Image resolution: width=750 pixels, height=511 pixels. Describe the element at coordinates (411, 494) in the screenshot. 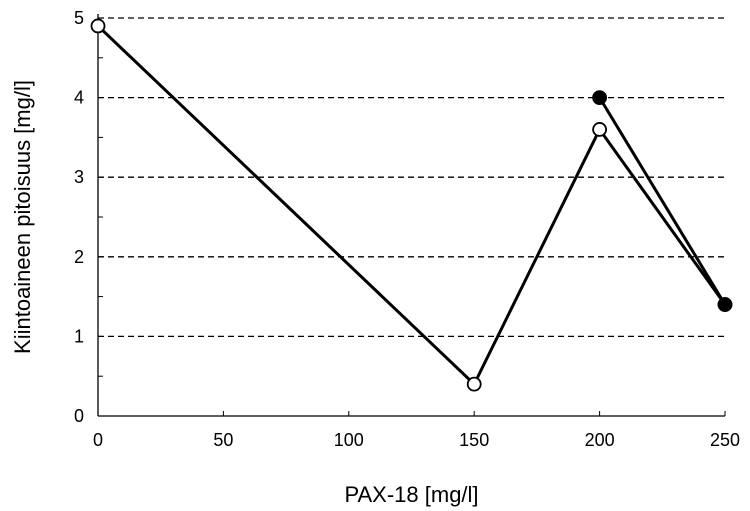

I see `x-axis-label: PAX-18 [mg/l]` at that location.